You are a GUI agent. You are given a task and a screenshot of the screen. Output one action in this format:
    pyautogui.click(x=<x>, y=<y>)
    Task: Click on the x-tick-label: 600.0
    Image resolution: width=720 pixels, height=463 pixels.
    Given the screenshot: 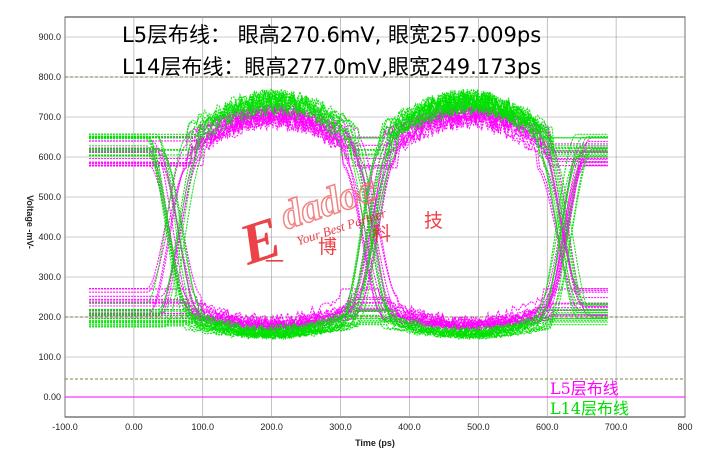 What is the action you would take?
    pyautogui.click(x=547, y=427)
    